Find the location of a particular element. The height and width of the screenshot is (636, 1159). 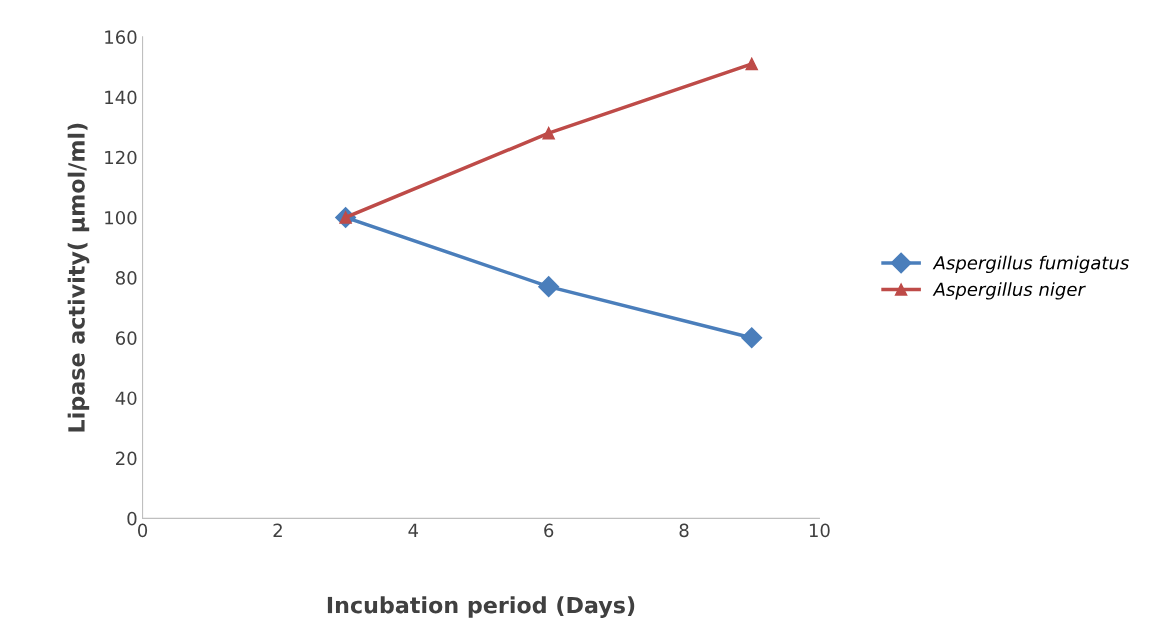

y-tick-label: 20 is located at coordinates (126, 458).